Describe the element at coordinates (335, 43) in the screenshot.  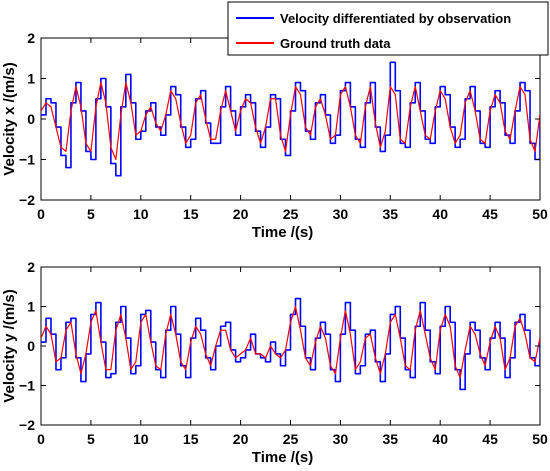
I see `legend-label: Ground truth data` at that location.